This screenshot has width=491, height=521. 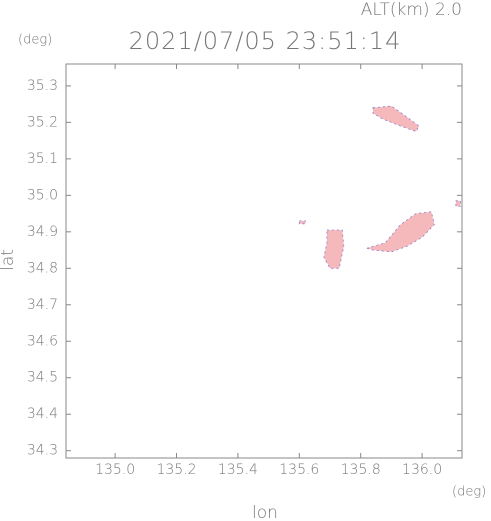 I want to click on y-tick-label: 34.3, so click(x=42, y=451).